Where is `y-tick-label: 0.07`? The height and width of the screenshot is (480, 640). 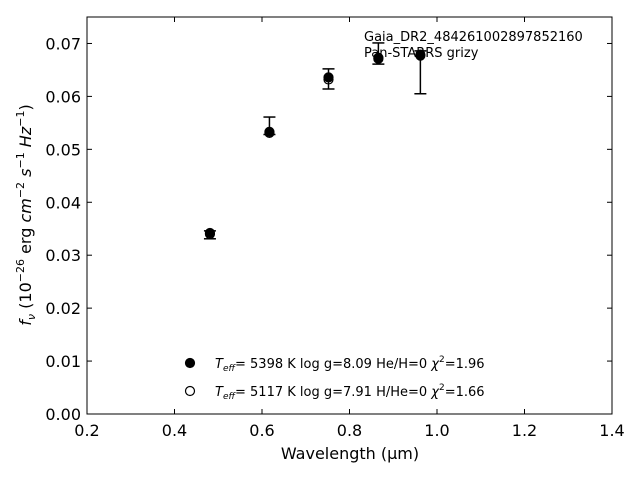
y-tick-label: 0.07 is located at coordinates (63, 43).